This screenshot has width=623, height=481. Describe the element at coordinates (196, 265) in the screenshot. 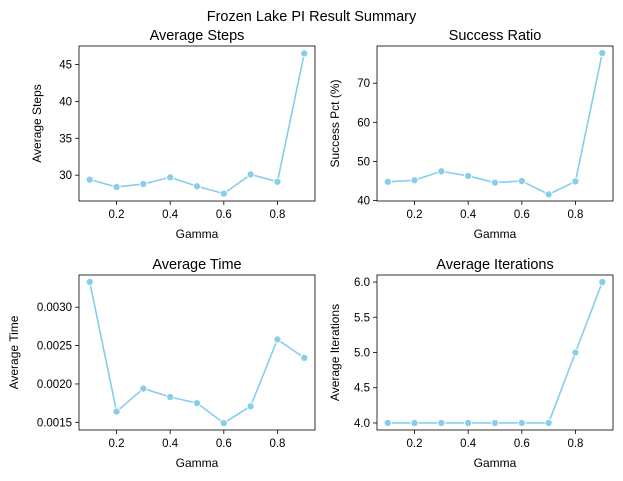

I see `chart-title: Average Time` at that location.